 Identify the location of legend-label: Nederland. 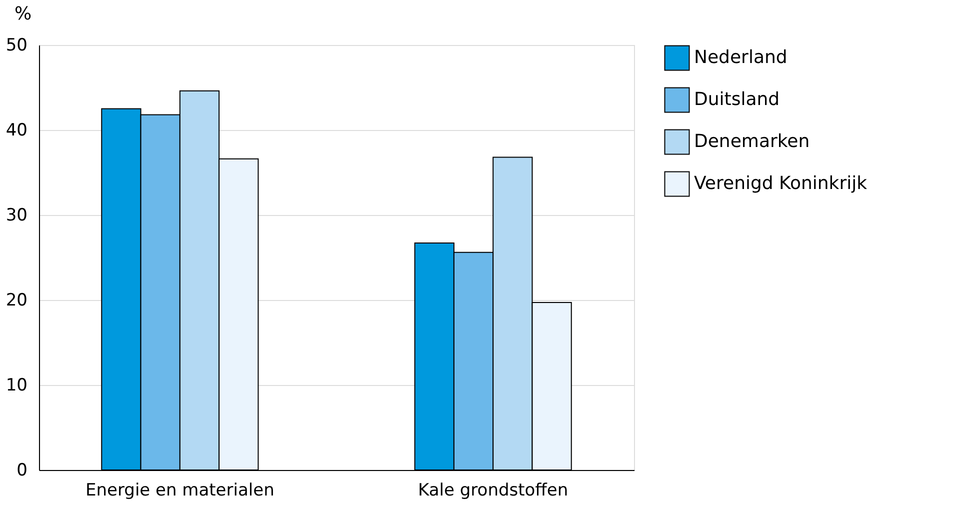
(741, 57).